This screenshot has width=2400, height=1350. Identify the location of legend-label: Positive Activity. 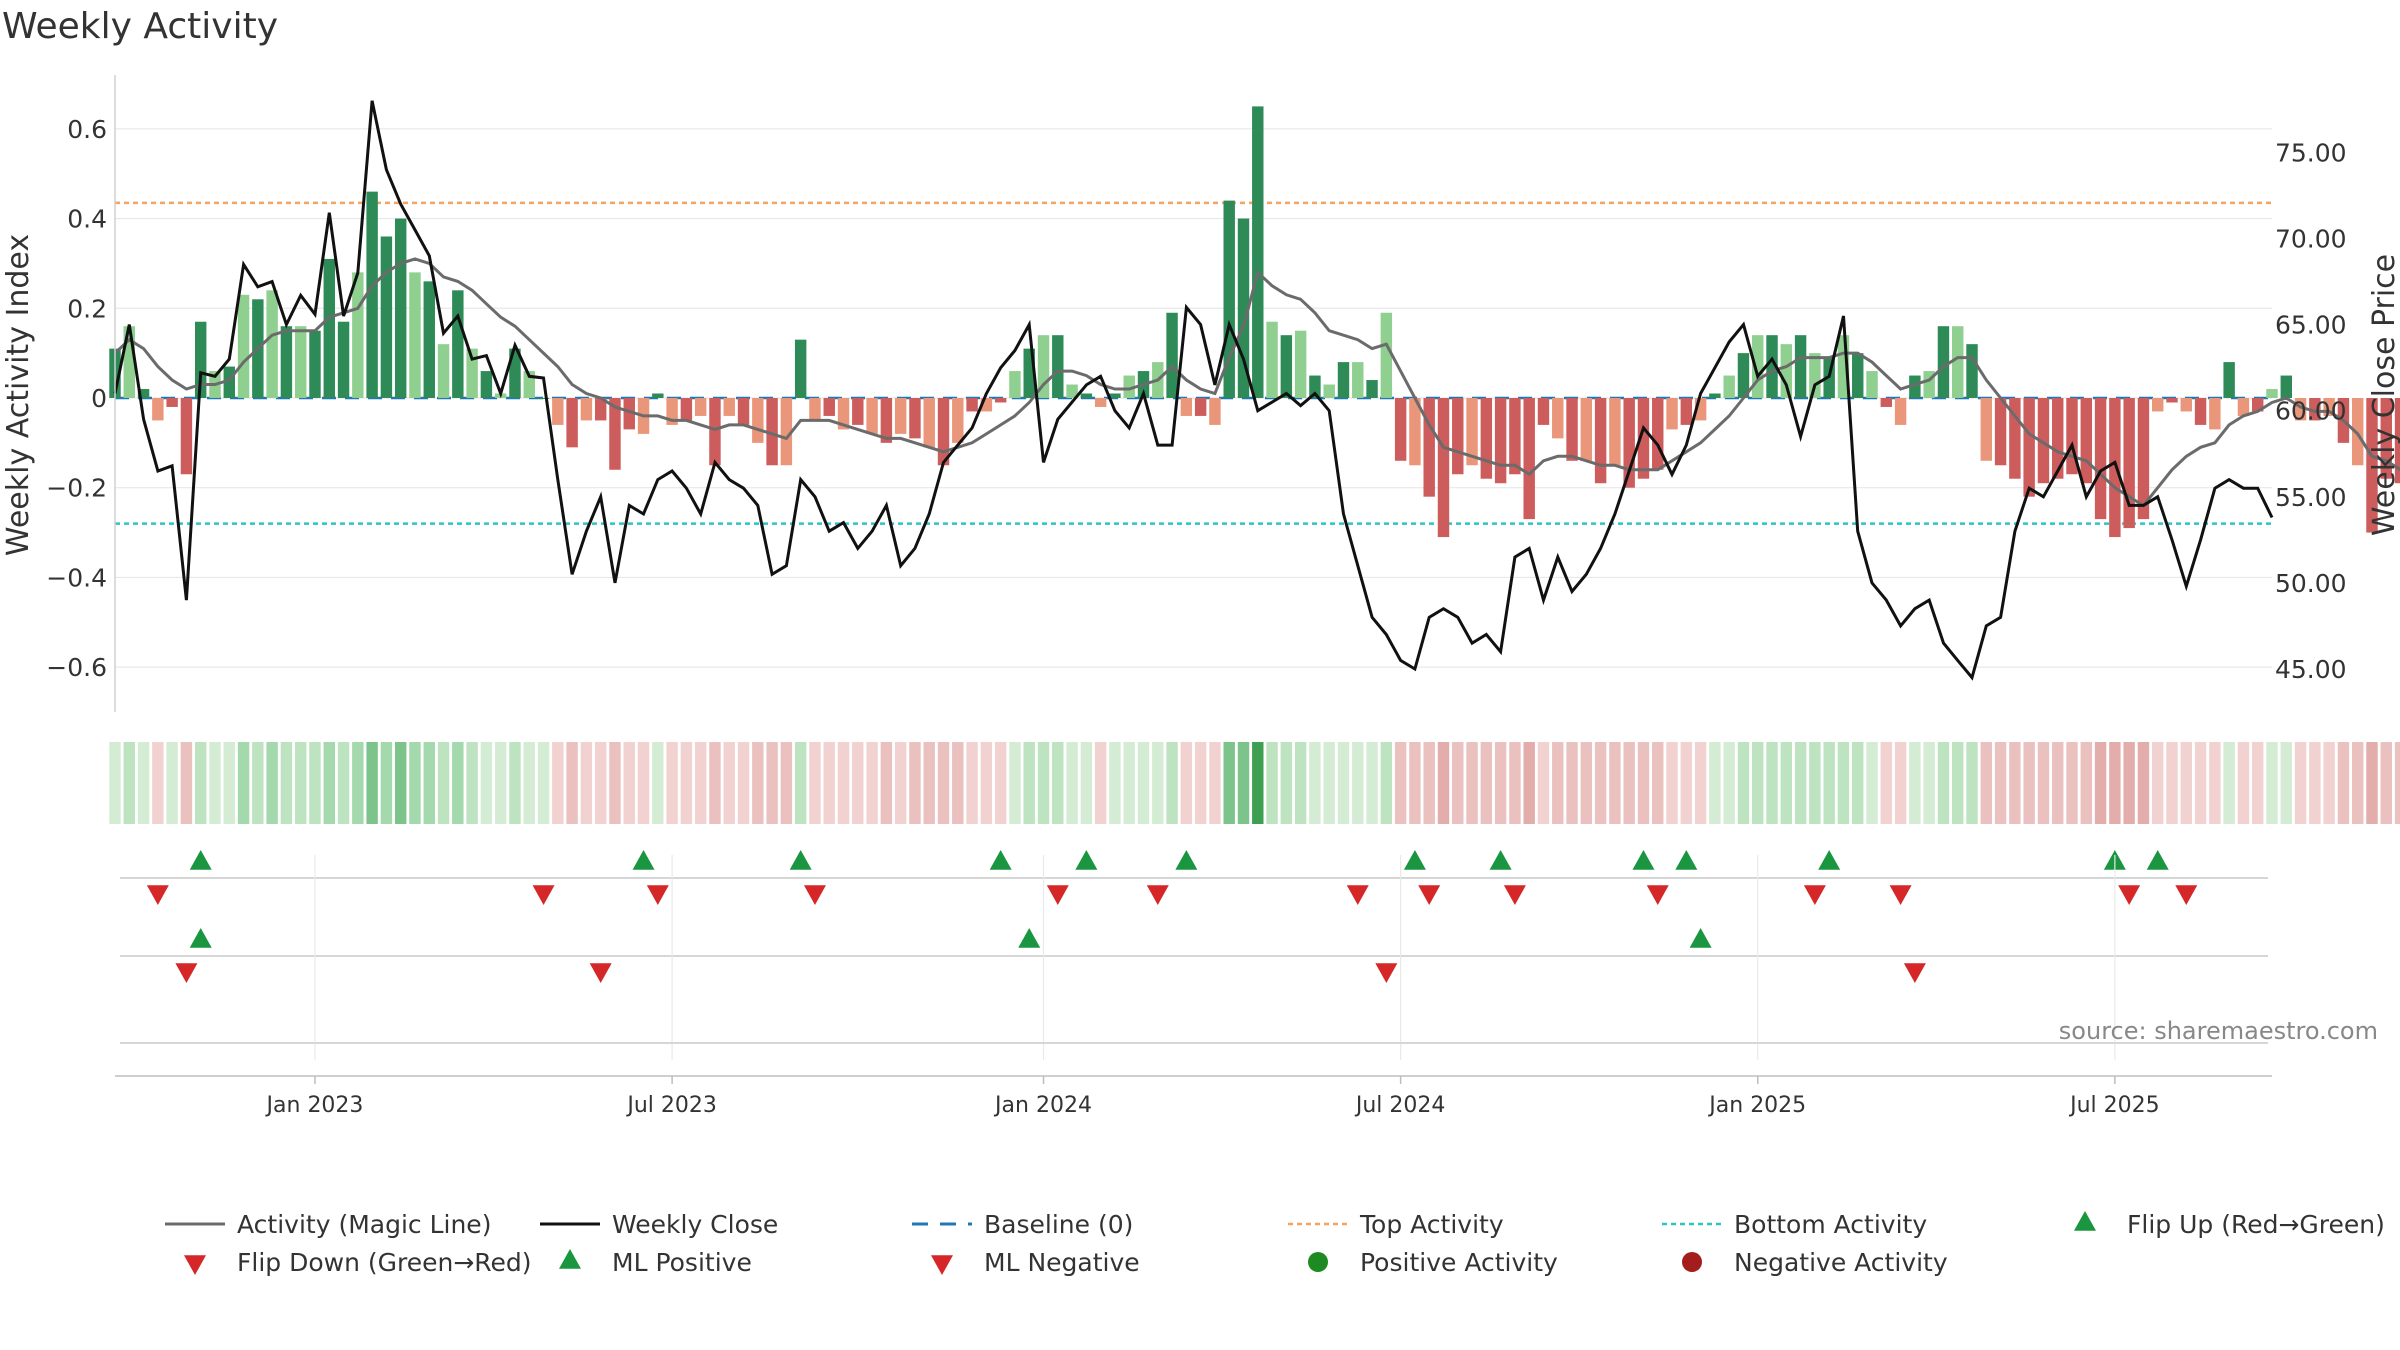
(1459, 1262).